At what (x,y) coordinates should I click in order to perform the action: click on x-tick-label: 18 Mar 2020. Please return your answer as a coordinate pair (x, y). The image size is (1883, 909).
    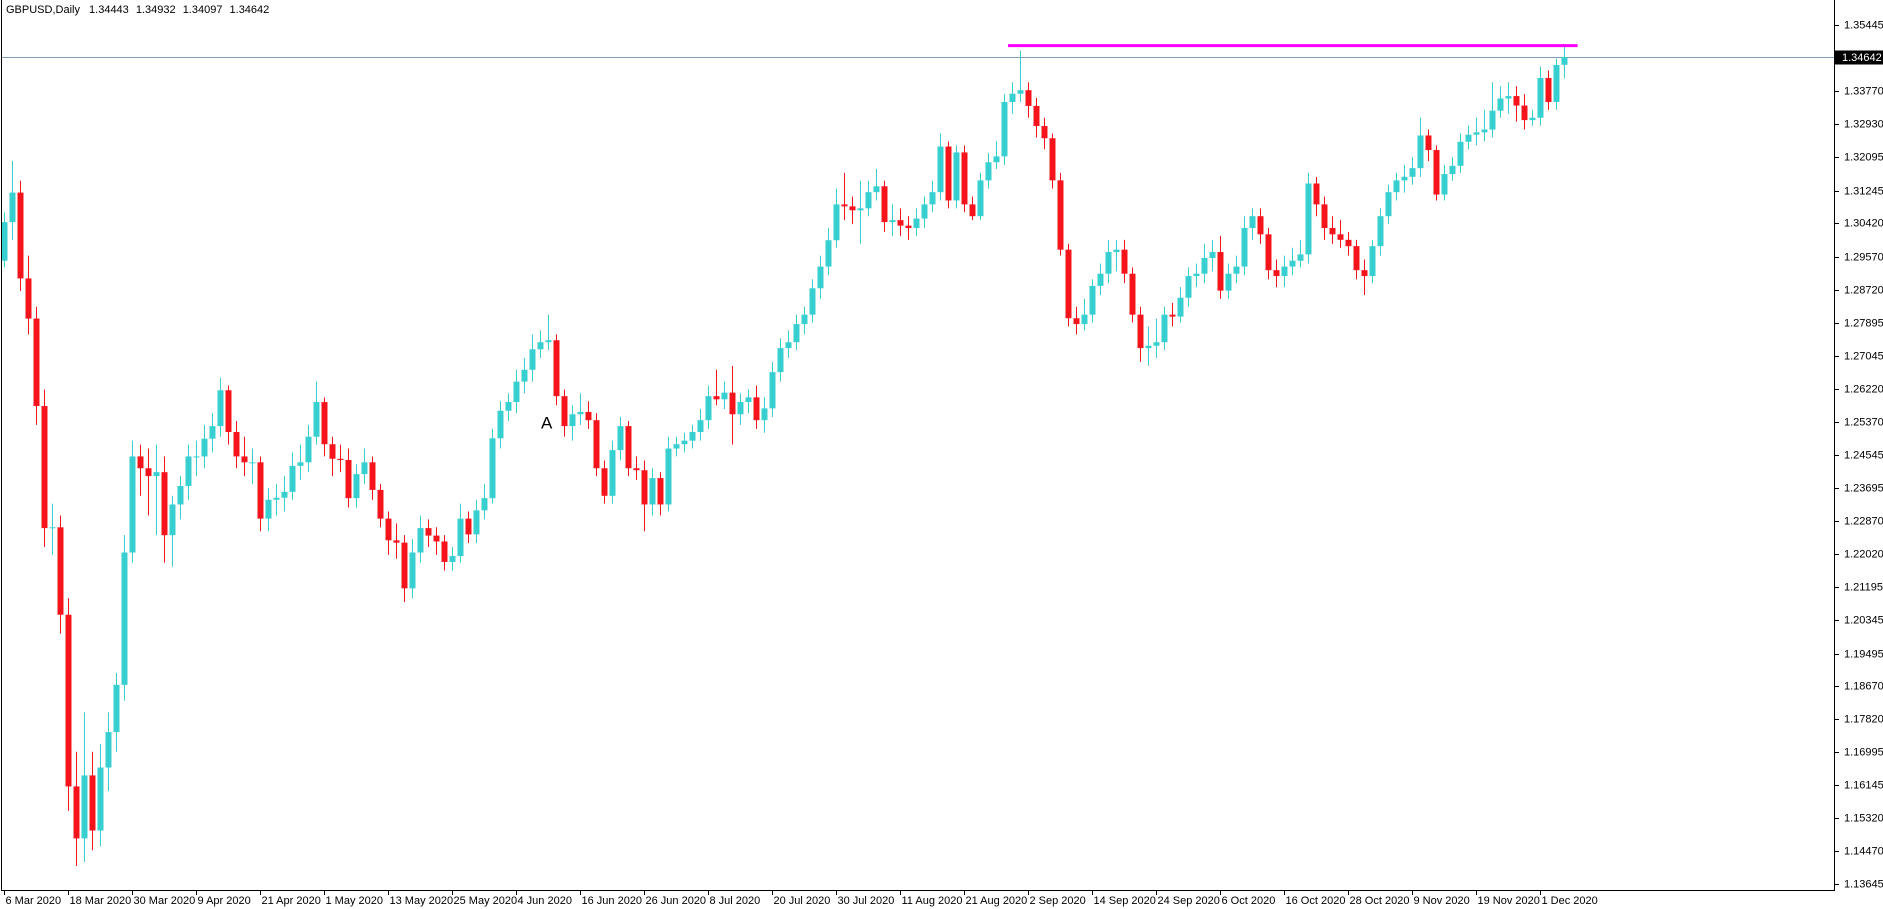
    Looking at the image, I should click on (101, 901).